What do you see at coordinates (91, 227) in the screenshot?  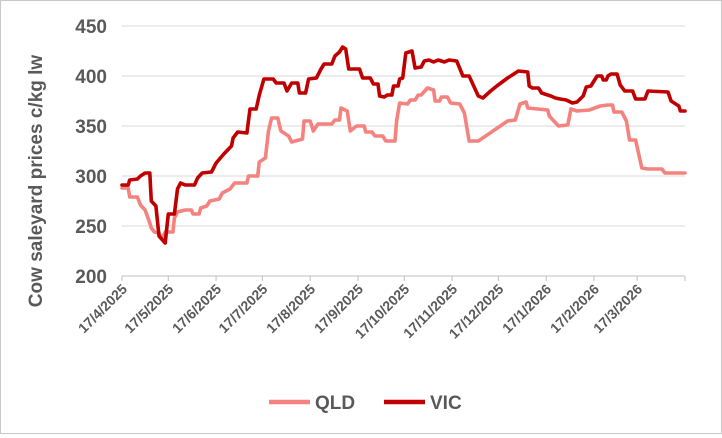 I see `y-tick-label: 250` at bounding box center [91, 227].